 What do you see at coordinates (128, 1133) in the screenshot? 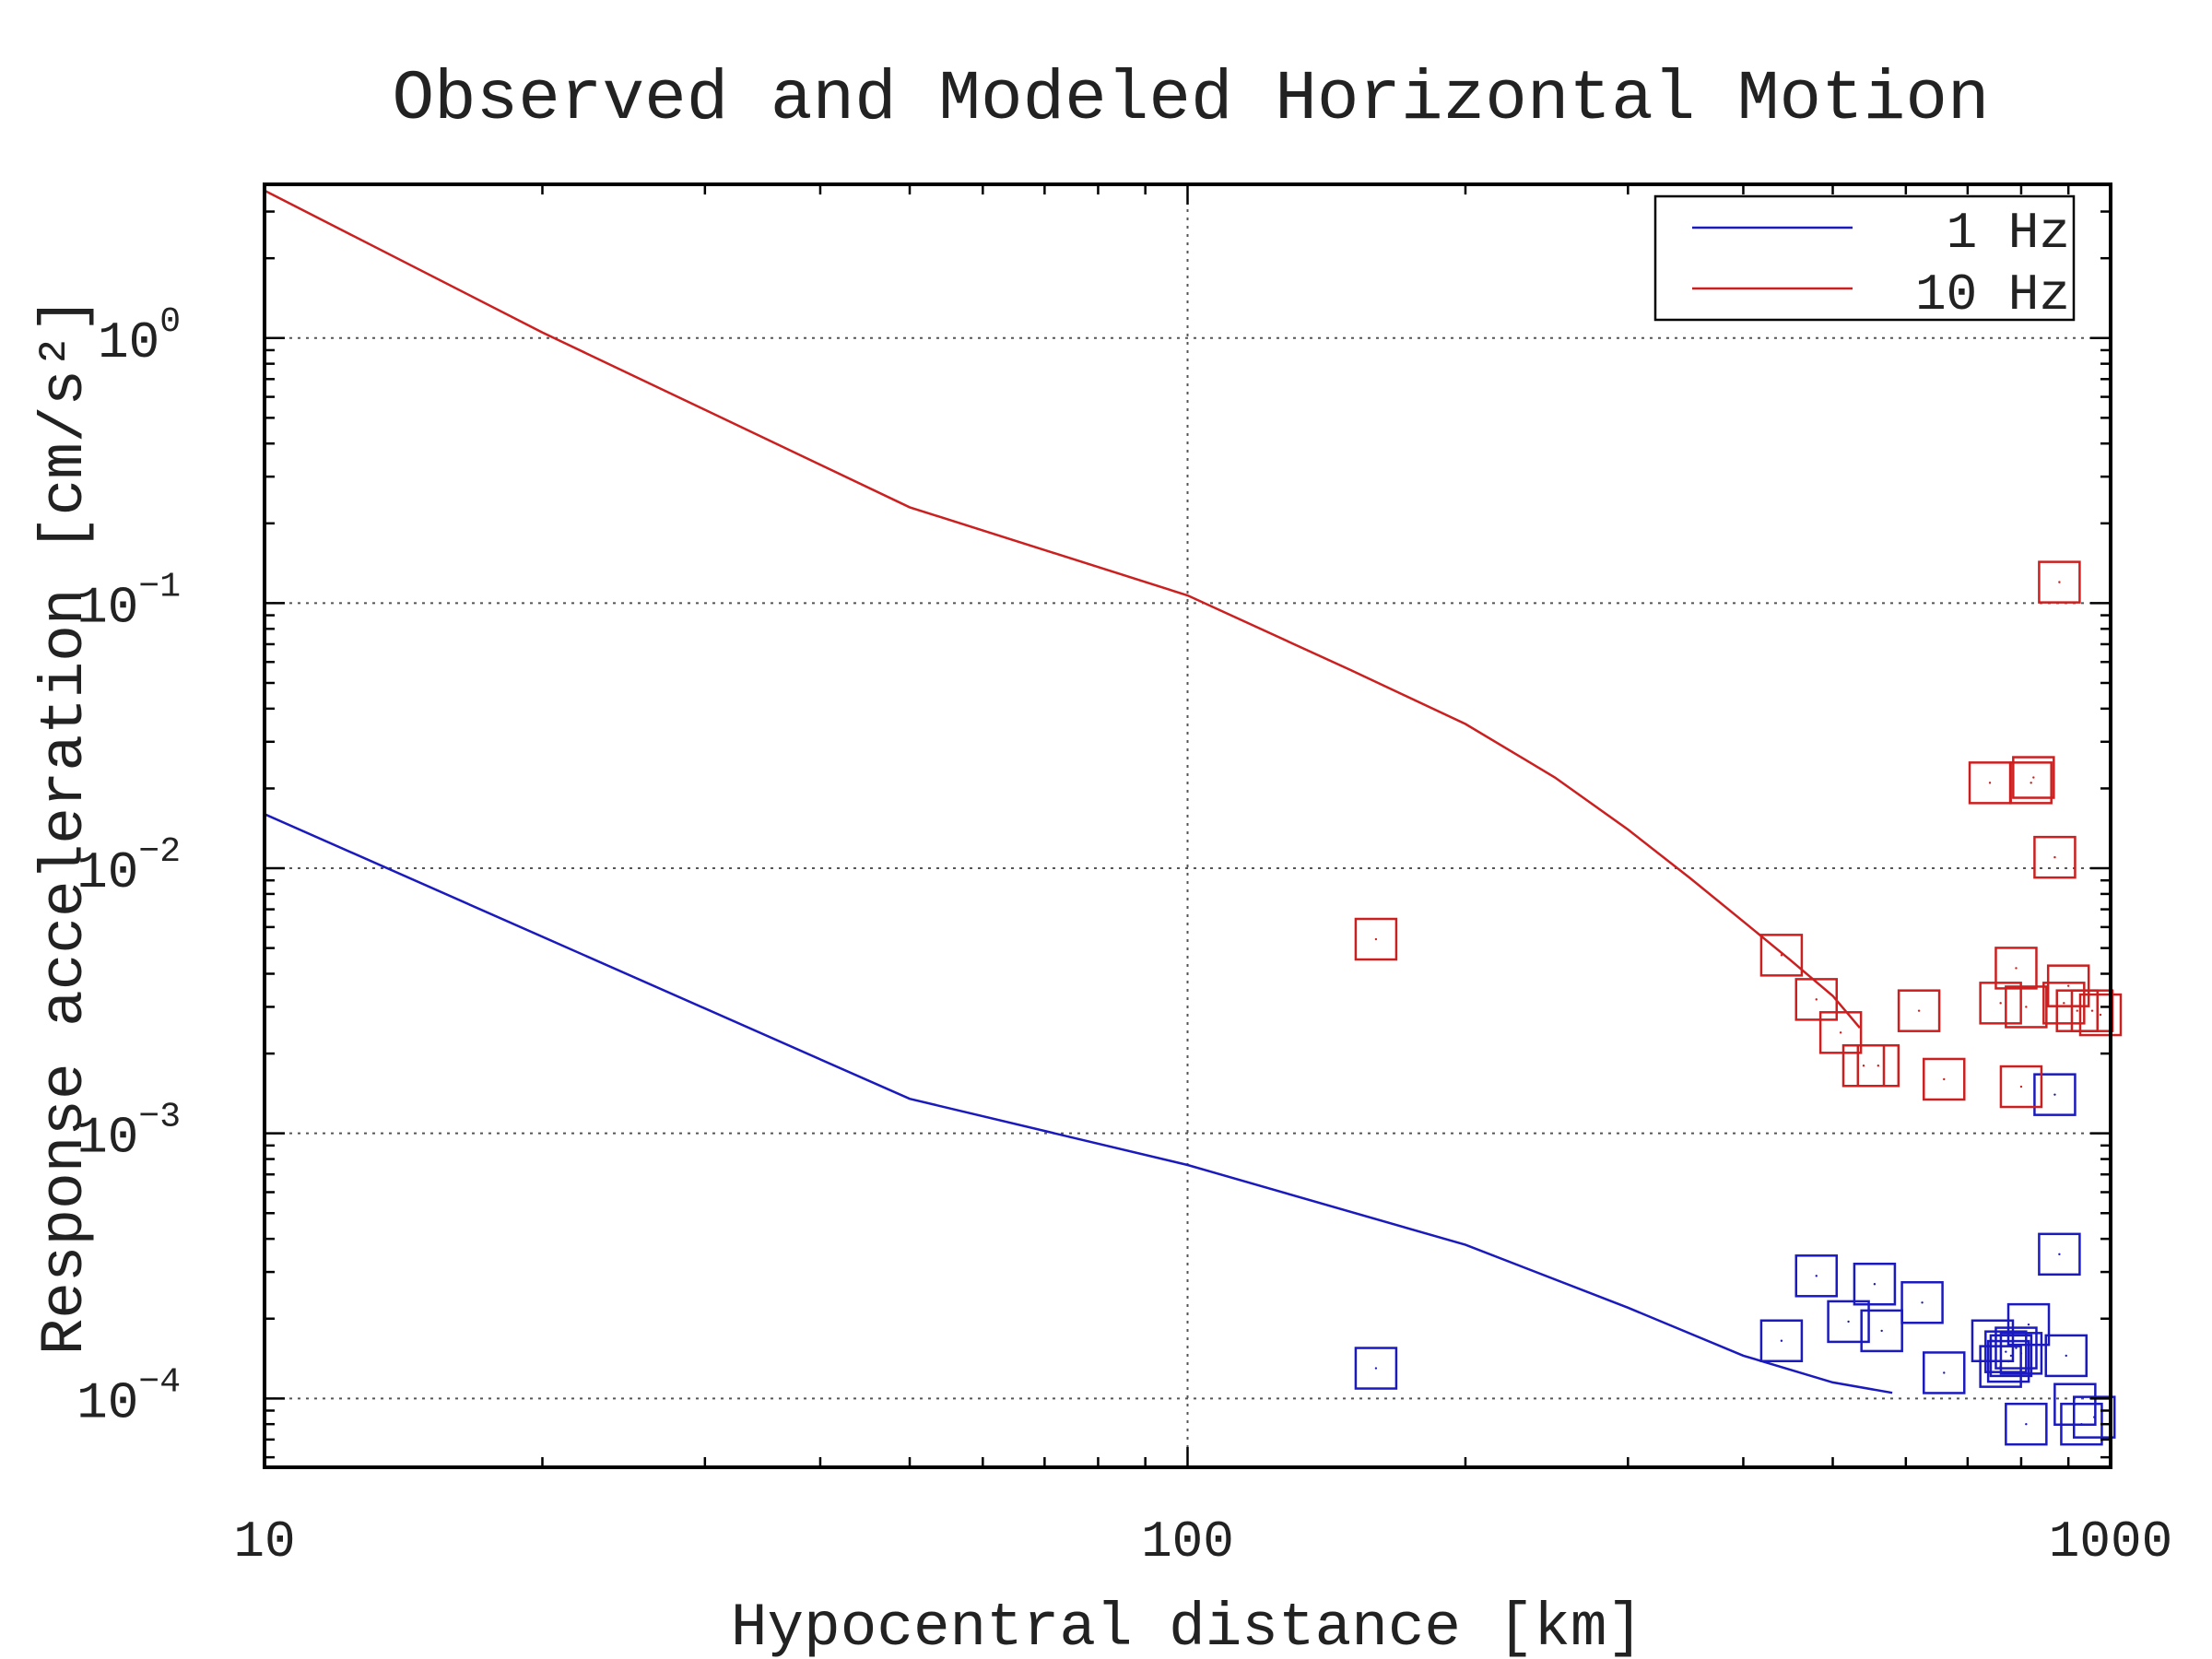
I see `y-tick-label: 10⁻³` at bounding box center [128, 1133].